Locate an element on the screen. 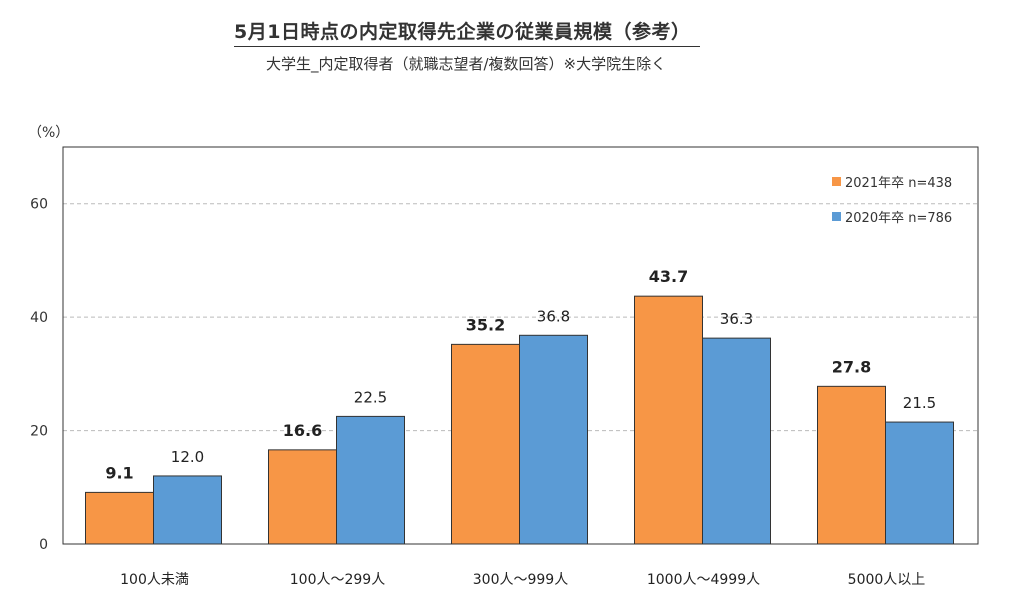 The height and width of the screenshot is (603, 1024). data-label: 36.8 is located at coordinates (553, 316).